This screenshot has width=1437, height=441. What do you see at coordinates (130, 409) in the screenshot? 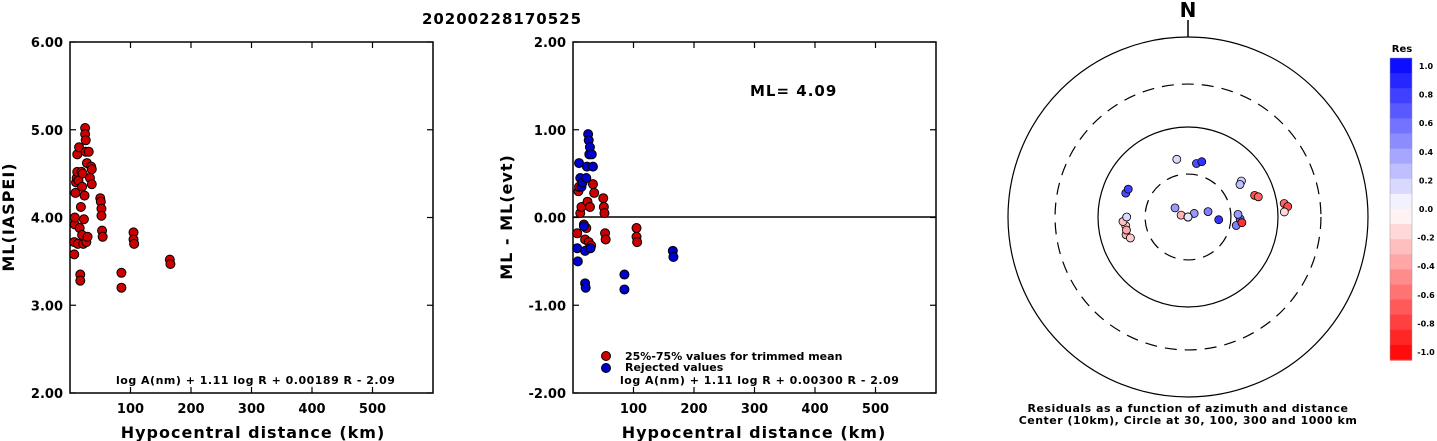
I see `x-tick-label: 100` at bounding box center [130, 409].